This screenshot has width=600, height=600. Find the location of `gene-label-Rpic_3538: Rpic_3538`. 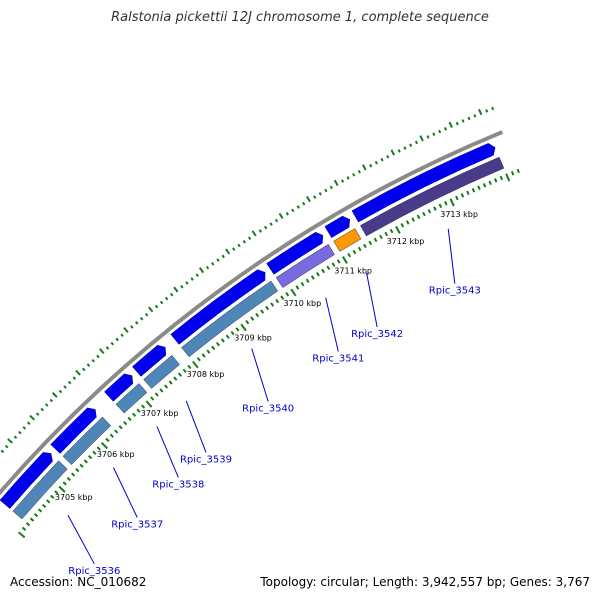

gene-label-Rpic_3538: Rpic_3538 is located at coordinates (178, 484).